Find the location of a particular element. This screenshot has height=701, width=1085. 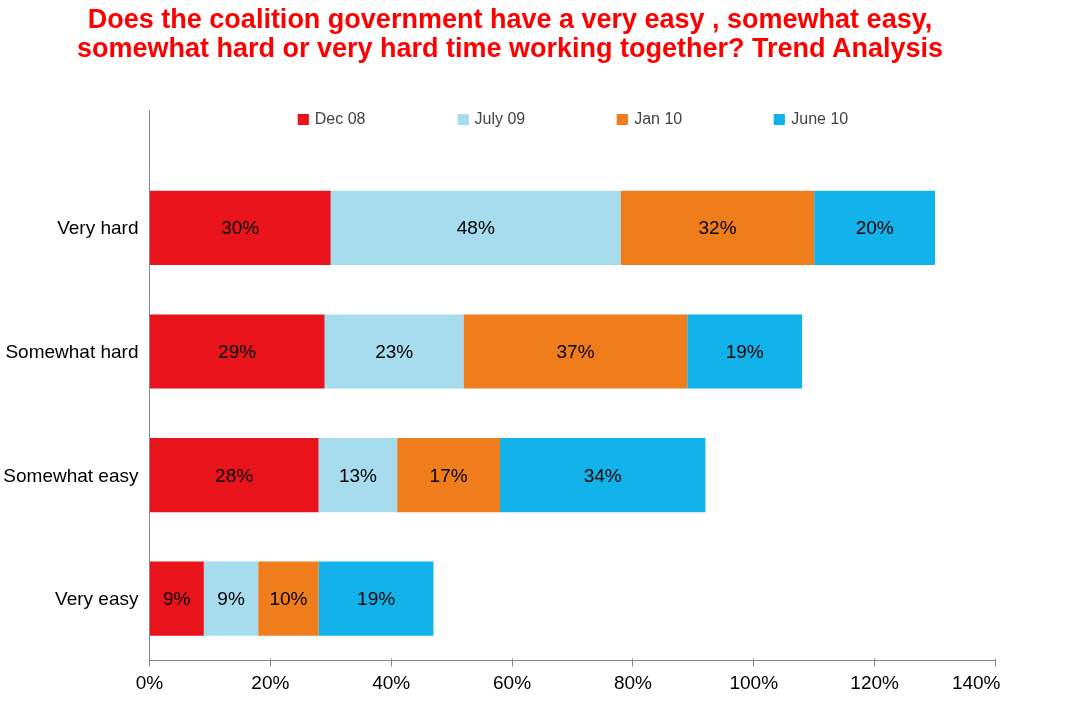

x-tick-label: 0% is located at coordinates (149, 682).